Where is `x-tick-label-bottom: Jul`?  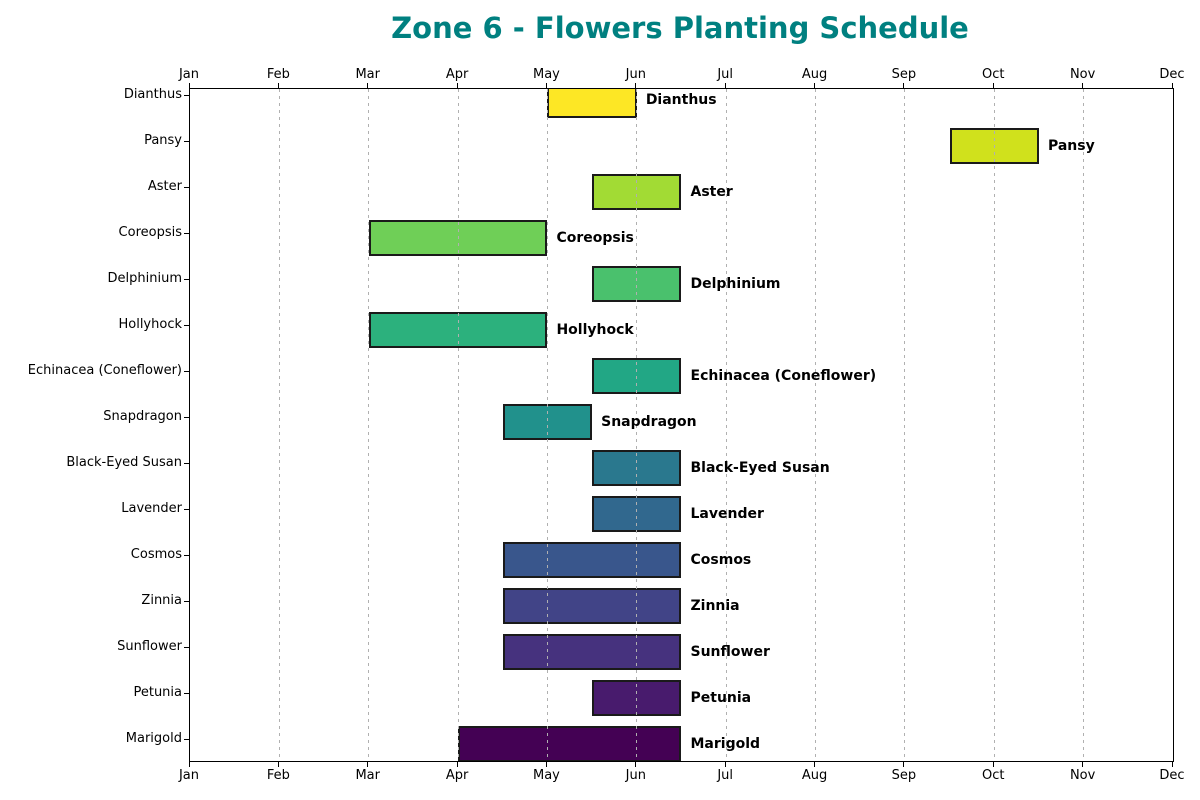 x-tick-label-bottom: Jul is located at coordinates (725, 775).